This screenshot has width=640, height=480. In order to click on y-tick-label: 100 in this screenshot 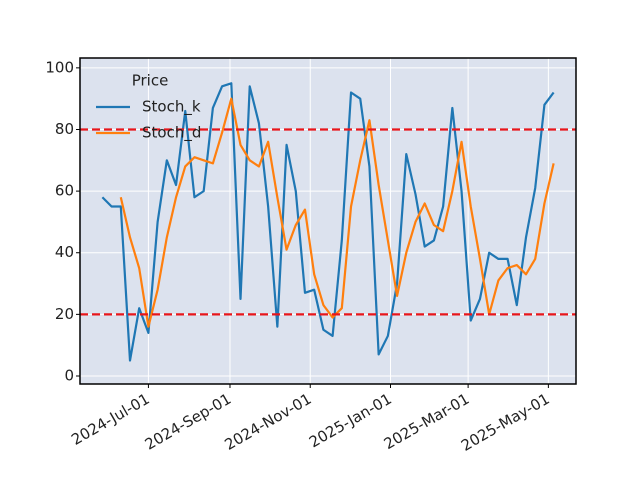, I will do `click(59, 67)`.